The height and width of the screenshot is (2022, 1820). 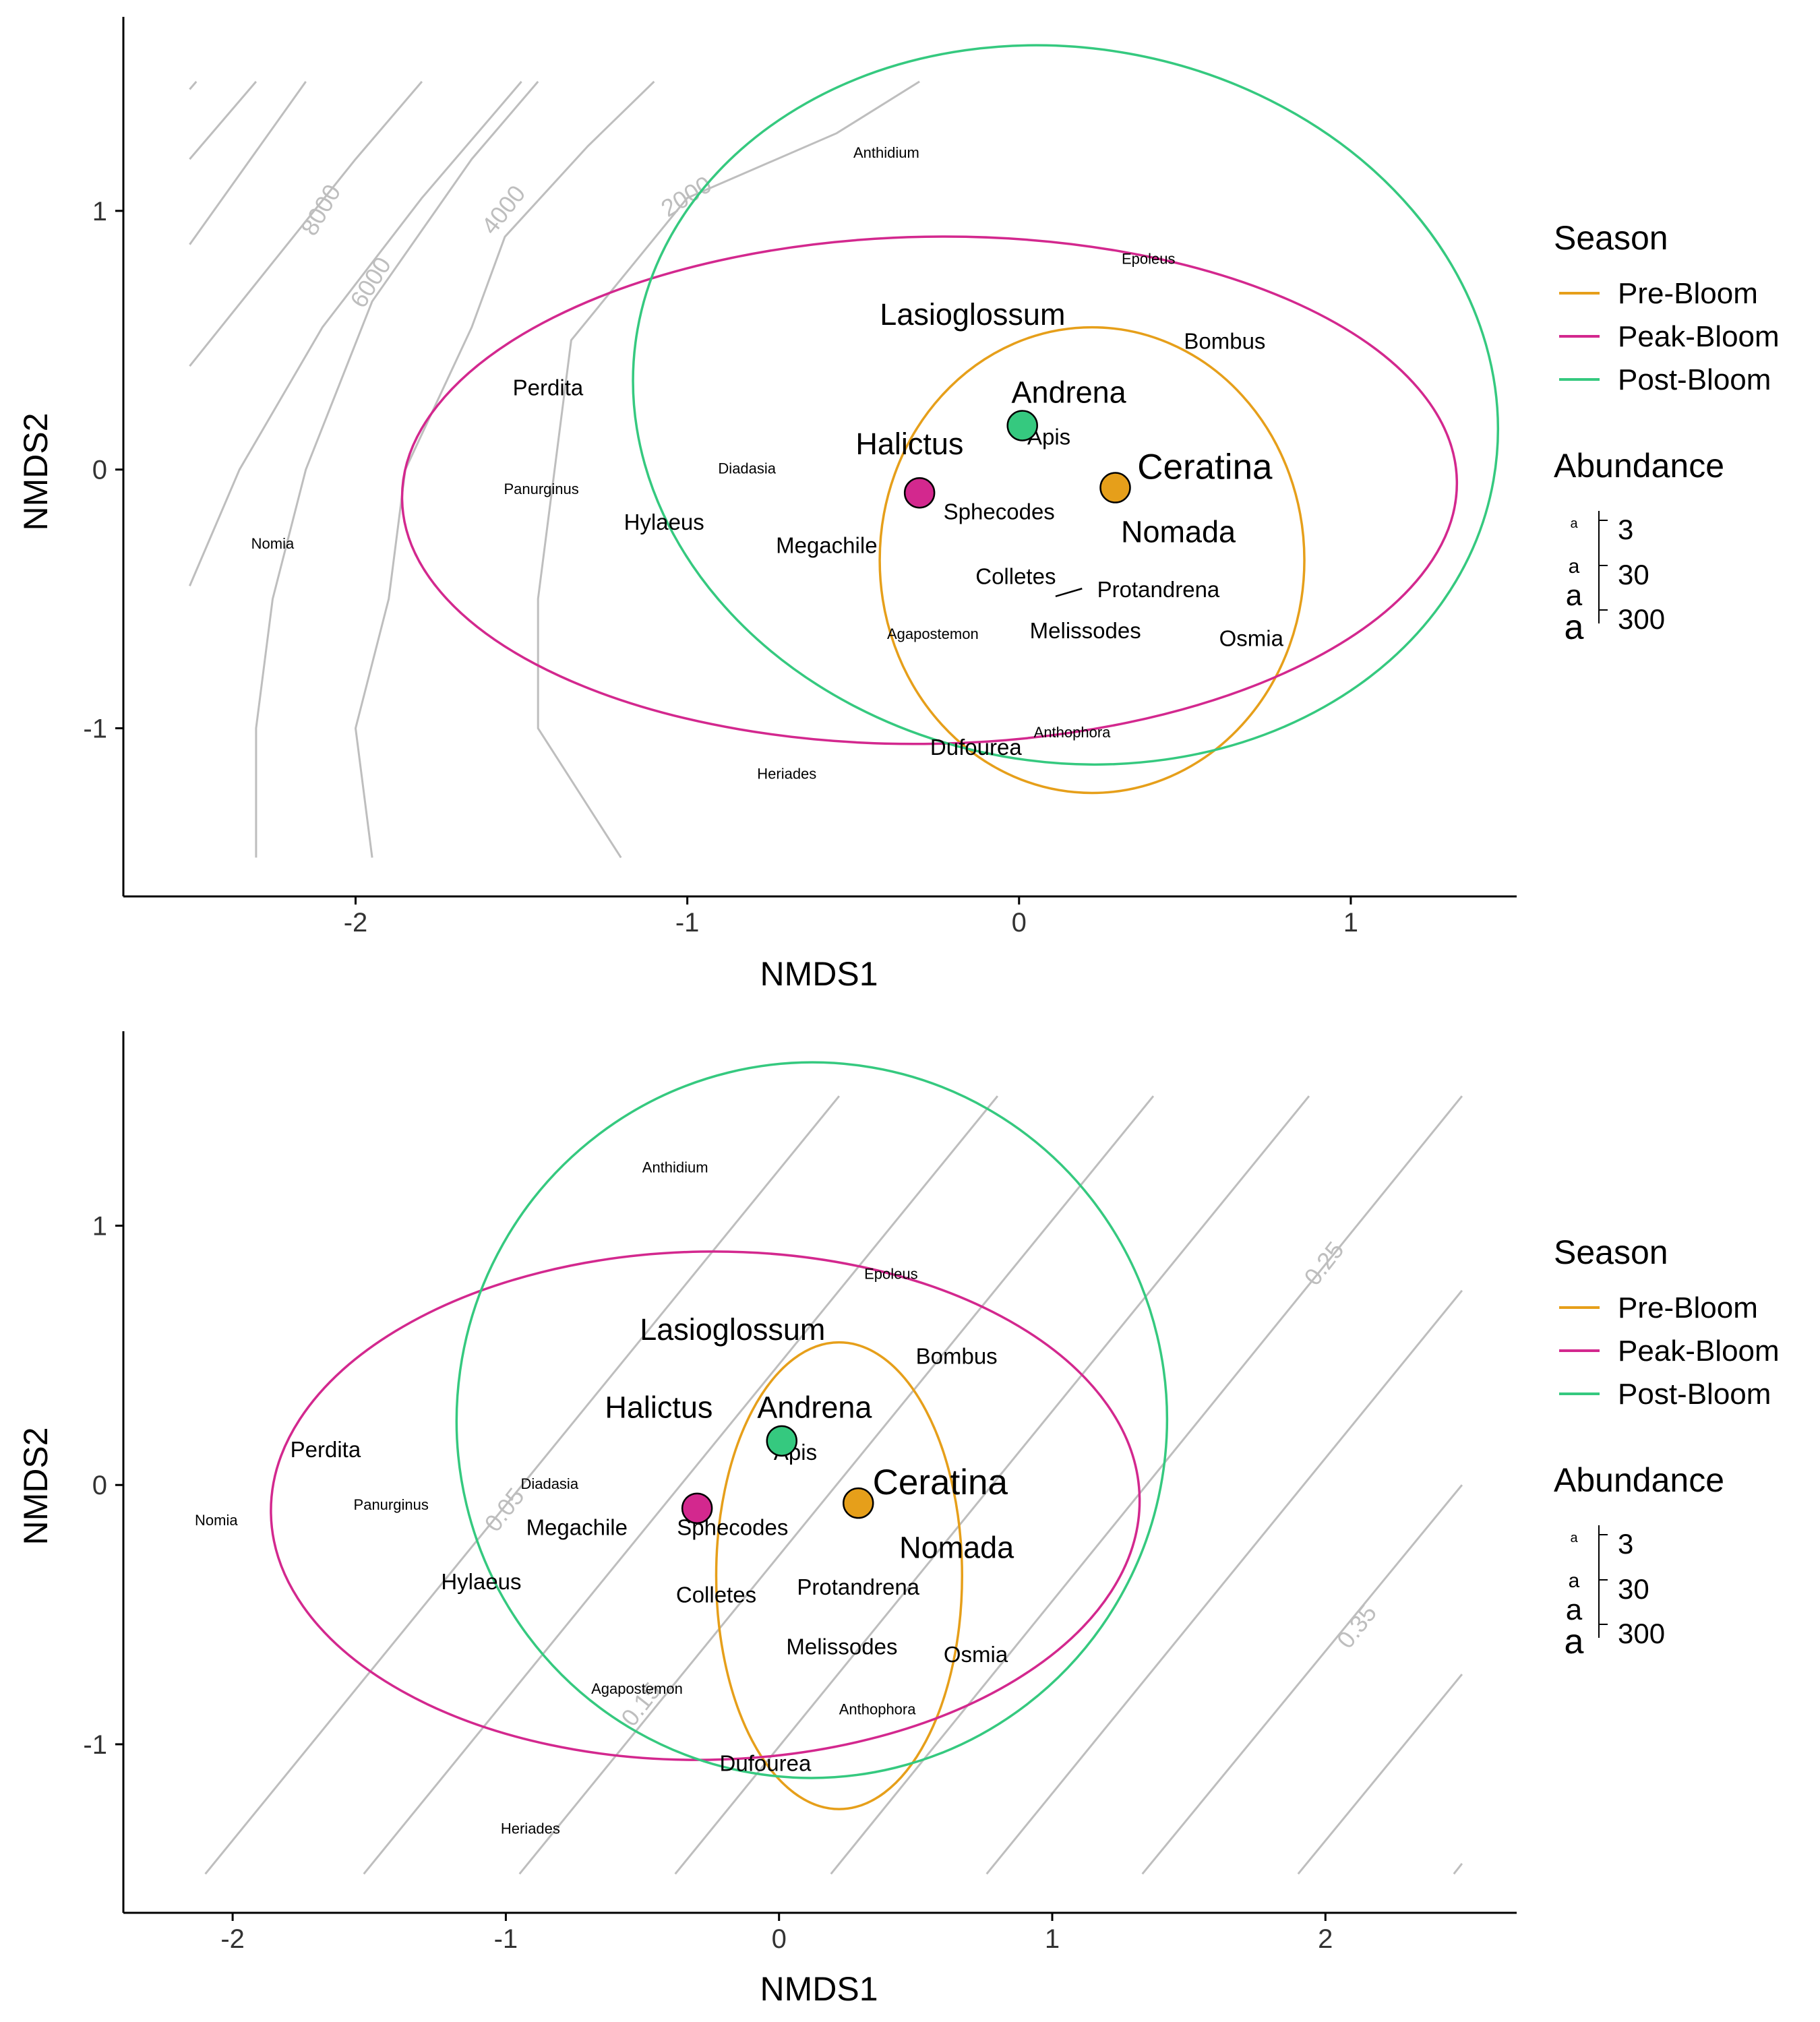 I want to click on species-label-agapostemon: Agapostemon, so click(x=933, y=633).